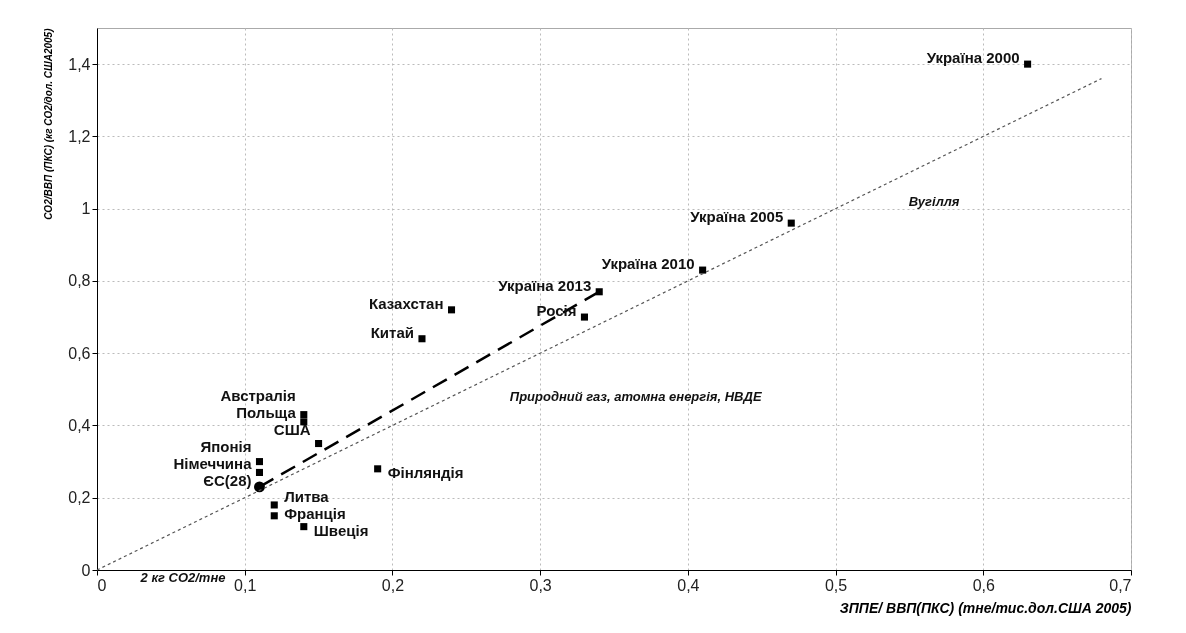  What do you see at coordinates (341, 530) in the screenshot?
I see `annotation: Швеція` at bounding box center [341, 530].